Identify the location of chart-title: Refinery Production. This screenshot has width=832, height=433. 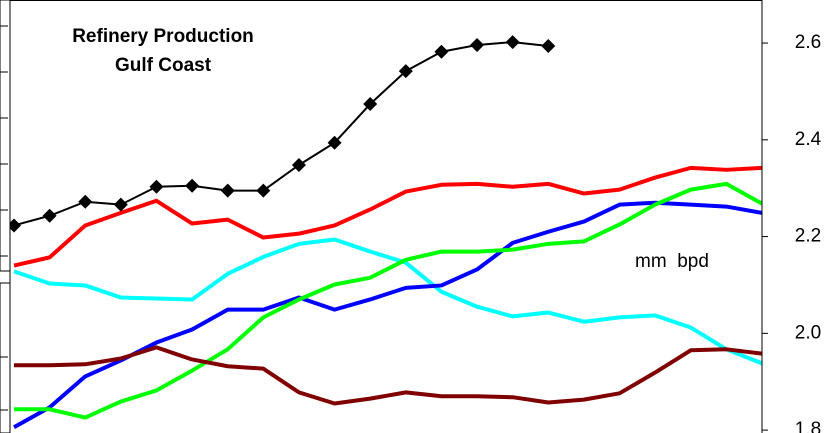
(163, 36).